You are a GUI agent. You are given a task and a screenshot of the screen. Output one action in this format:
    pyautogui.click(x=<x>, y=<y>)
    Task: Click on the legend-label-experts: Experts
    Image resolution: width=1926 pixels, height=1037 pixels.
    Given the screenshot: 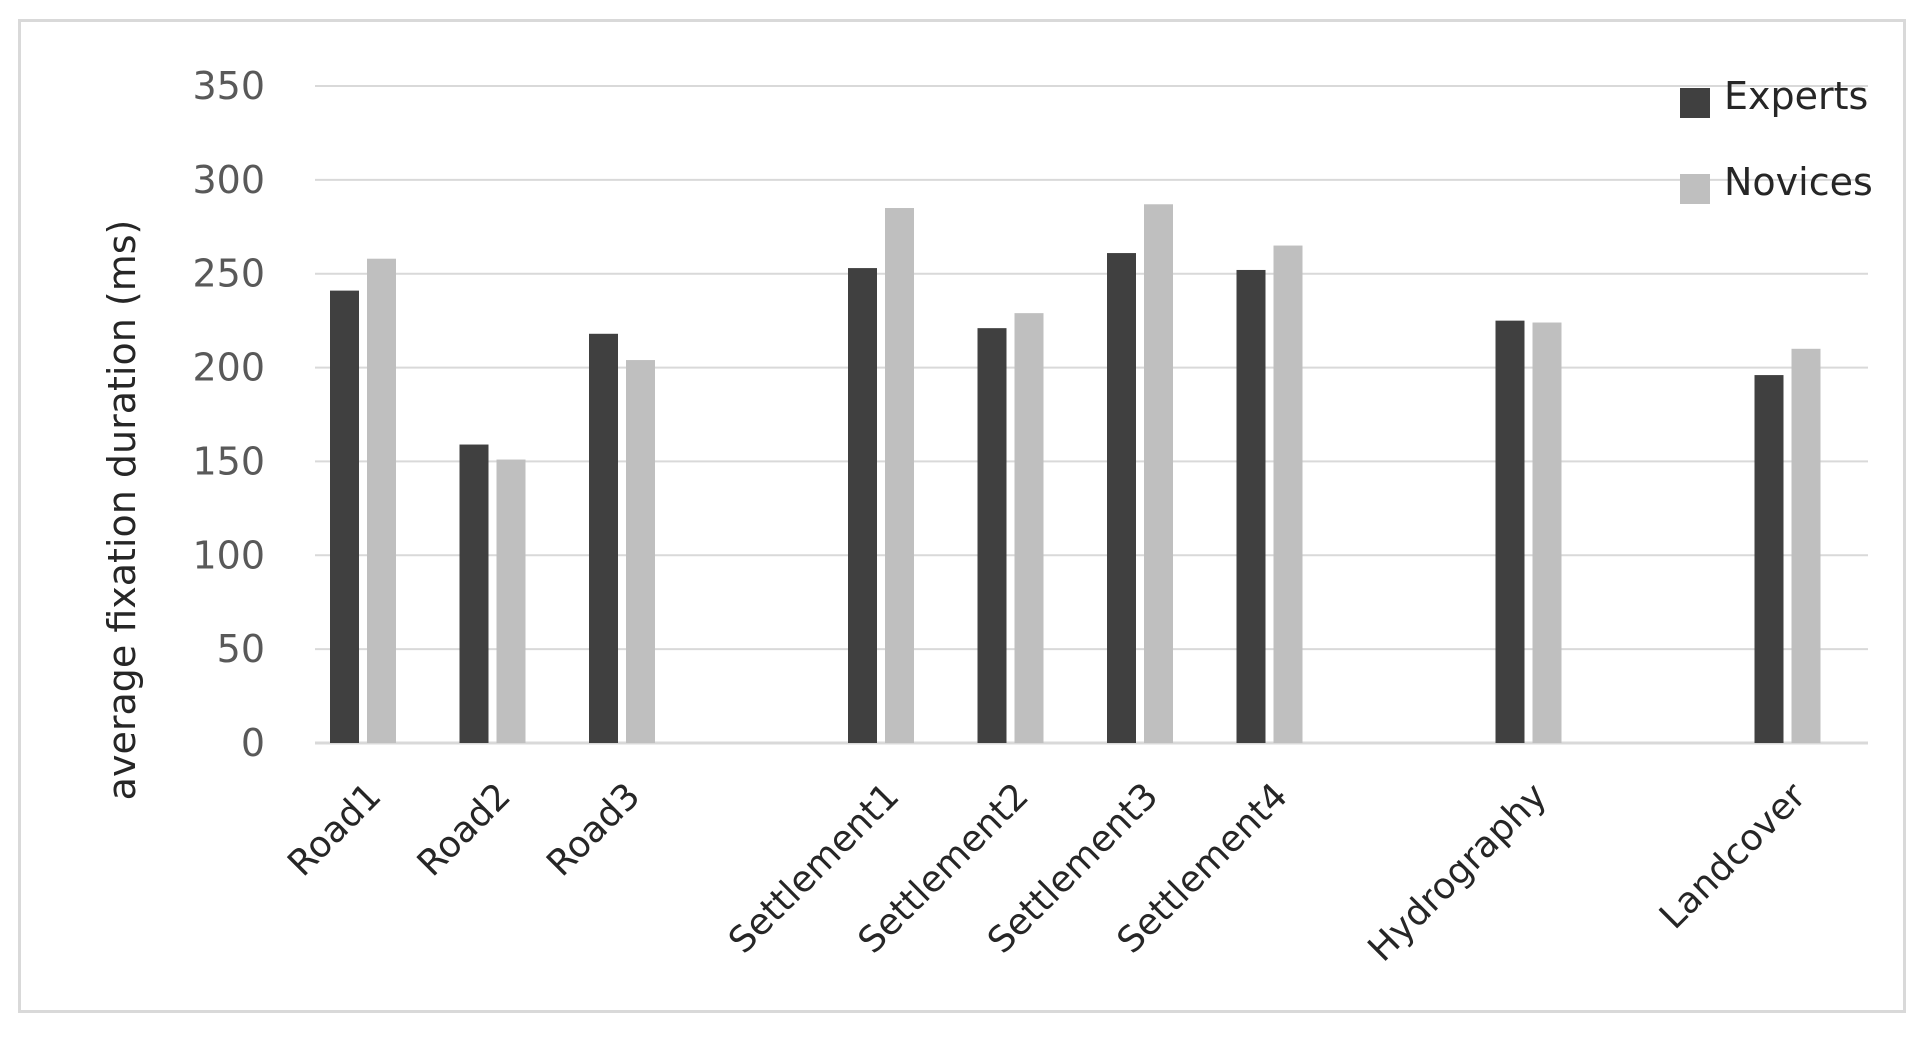 What is the action you would take?
    pyautogui.click(x=1796, y=96)
    